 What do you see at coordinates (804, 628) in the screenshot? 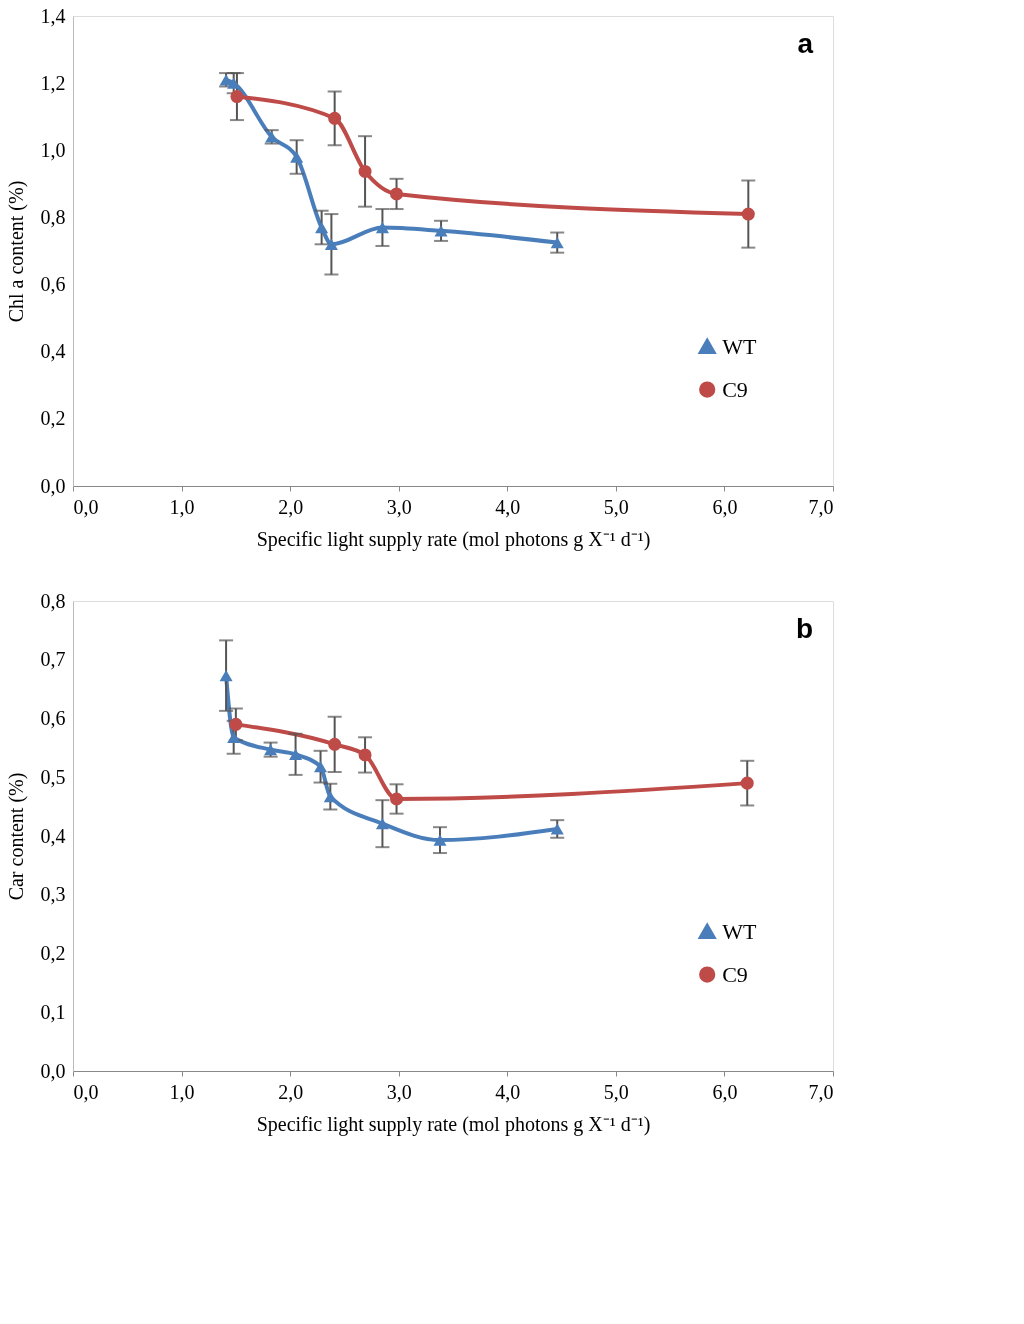
I see `annotation: b` at bounding box center [804, 628].